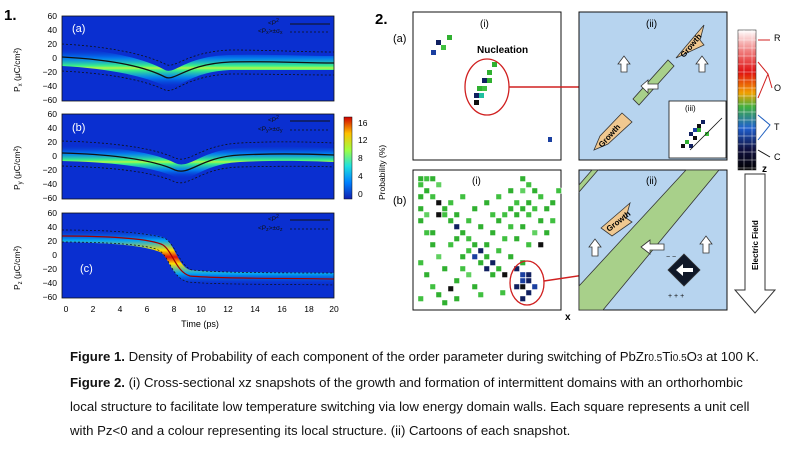  What do you see at coordinates (309, 309) in the screenshot?
I see `svg-text: 18` at bounding box center [309, 309].